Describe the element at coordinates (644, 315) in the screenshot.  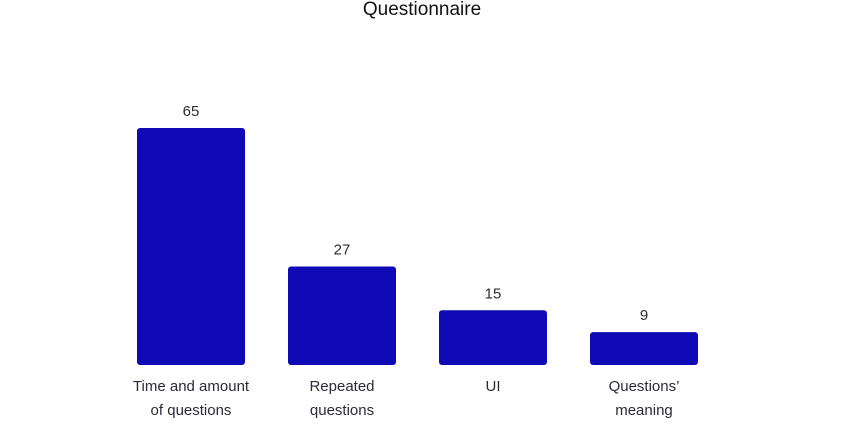
I see `bar-value-label: 9` at that location.